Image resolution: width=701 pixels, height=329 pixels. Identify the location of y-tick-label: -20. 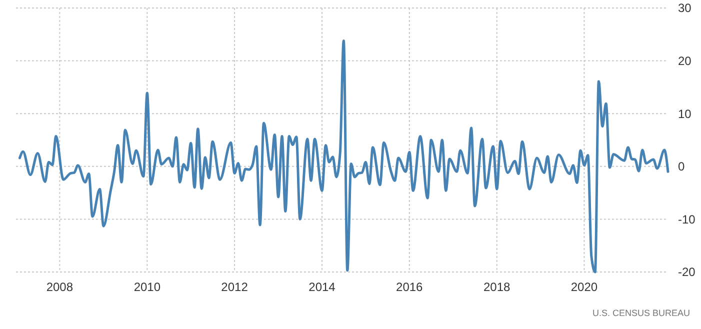
(687, 272).